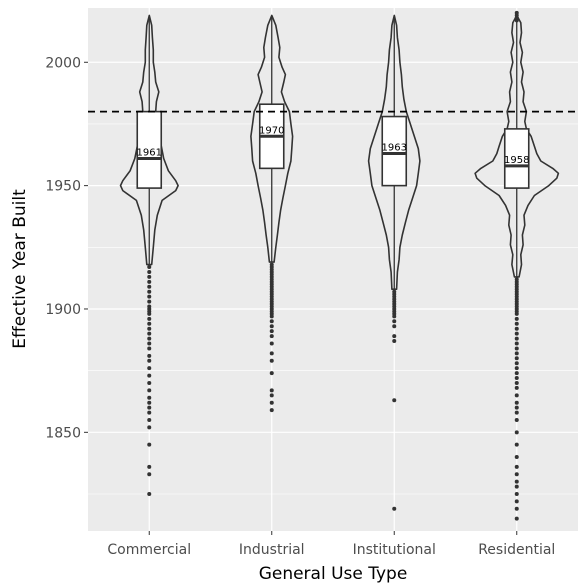  Describe the element at coordinates (63, 310) in the screenshot. I see `y-tick-label: 1900` at that location.